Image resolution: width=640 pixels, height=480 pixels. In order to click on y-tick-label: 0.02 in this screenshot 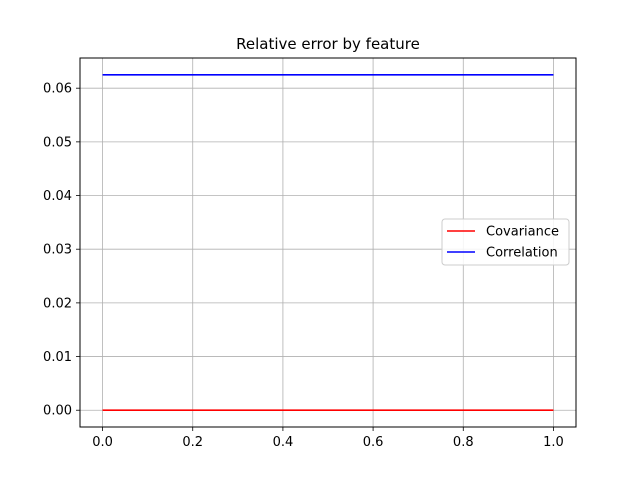, I will do `click(57, 303)`.